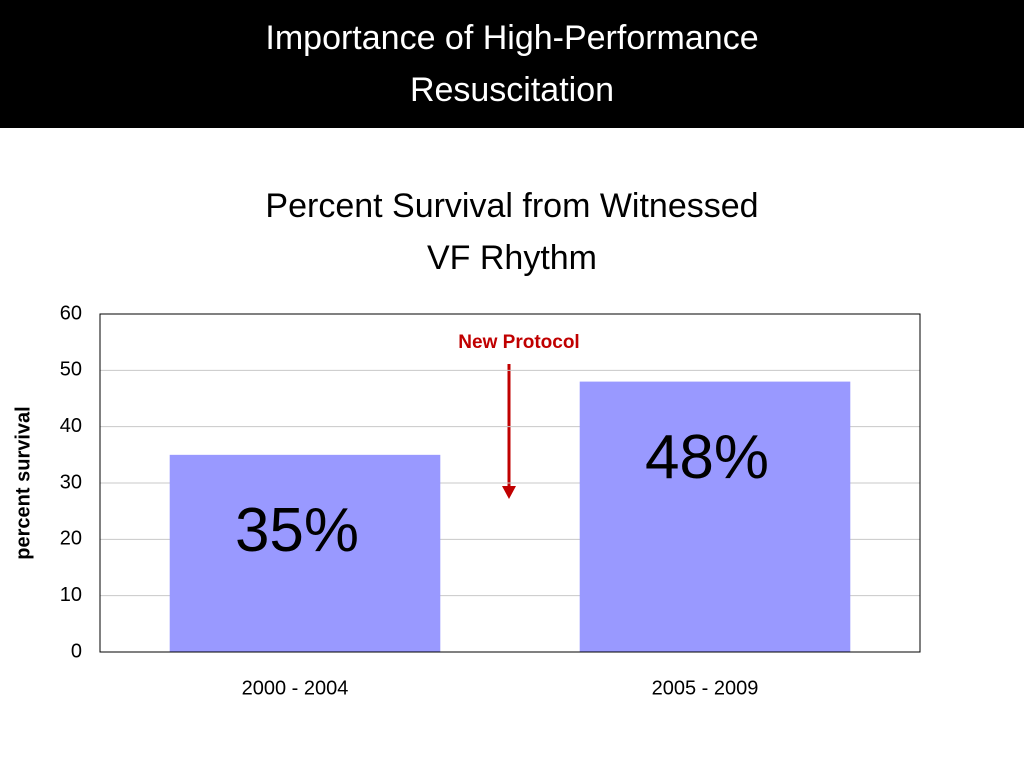 The width and height of the screenshot is (1024, 768). What do you see at coordinates (71, 370) in the screenshot?
I see `y-tick-label: 50` at bounding box center [71, 370].